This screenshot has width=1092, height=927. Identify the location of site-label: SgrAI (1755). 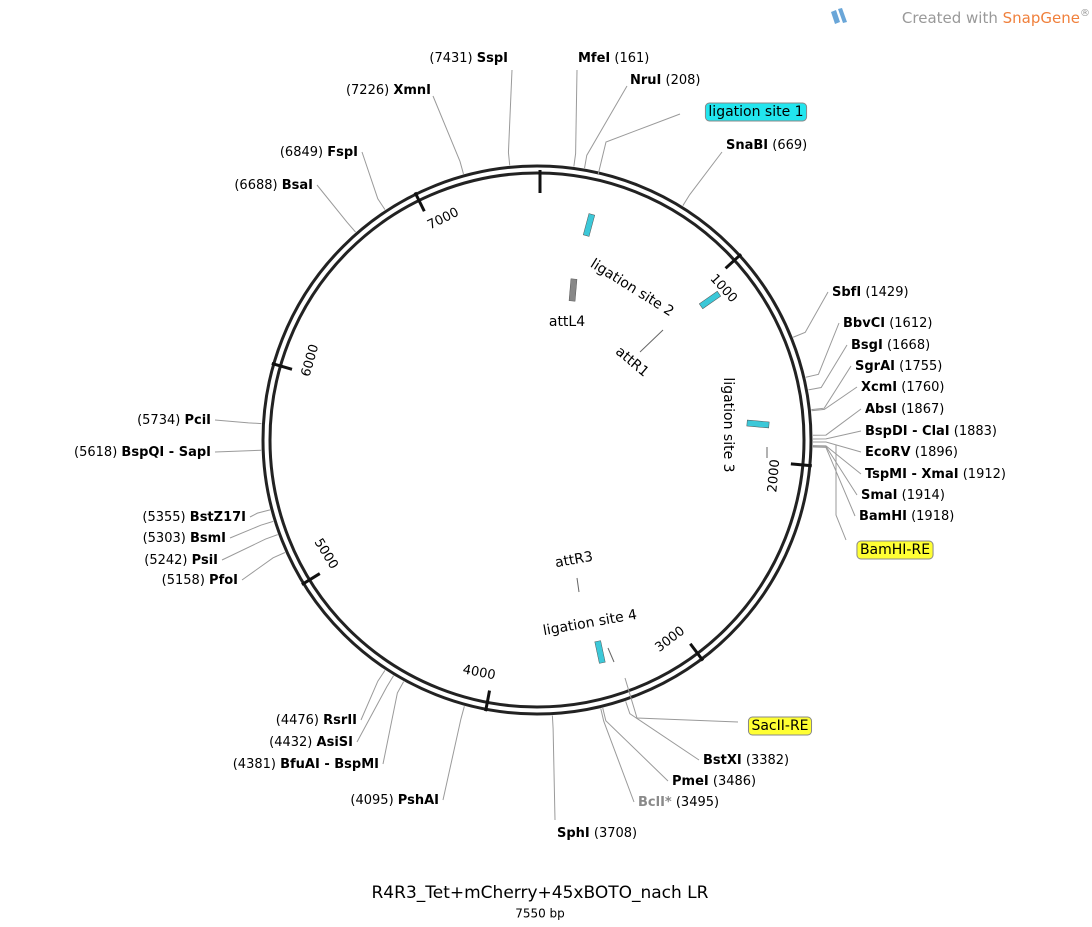
(898, 366).